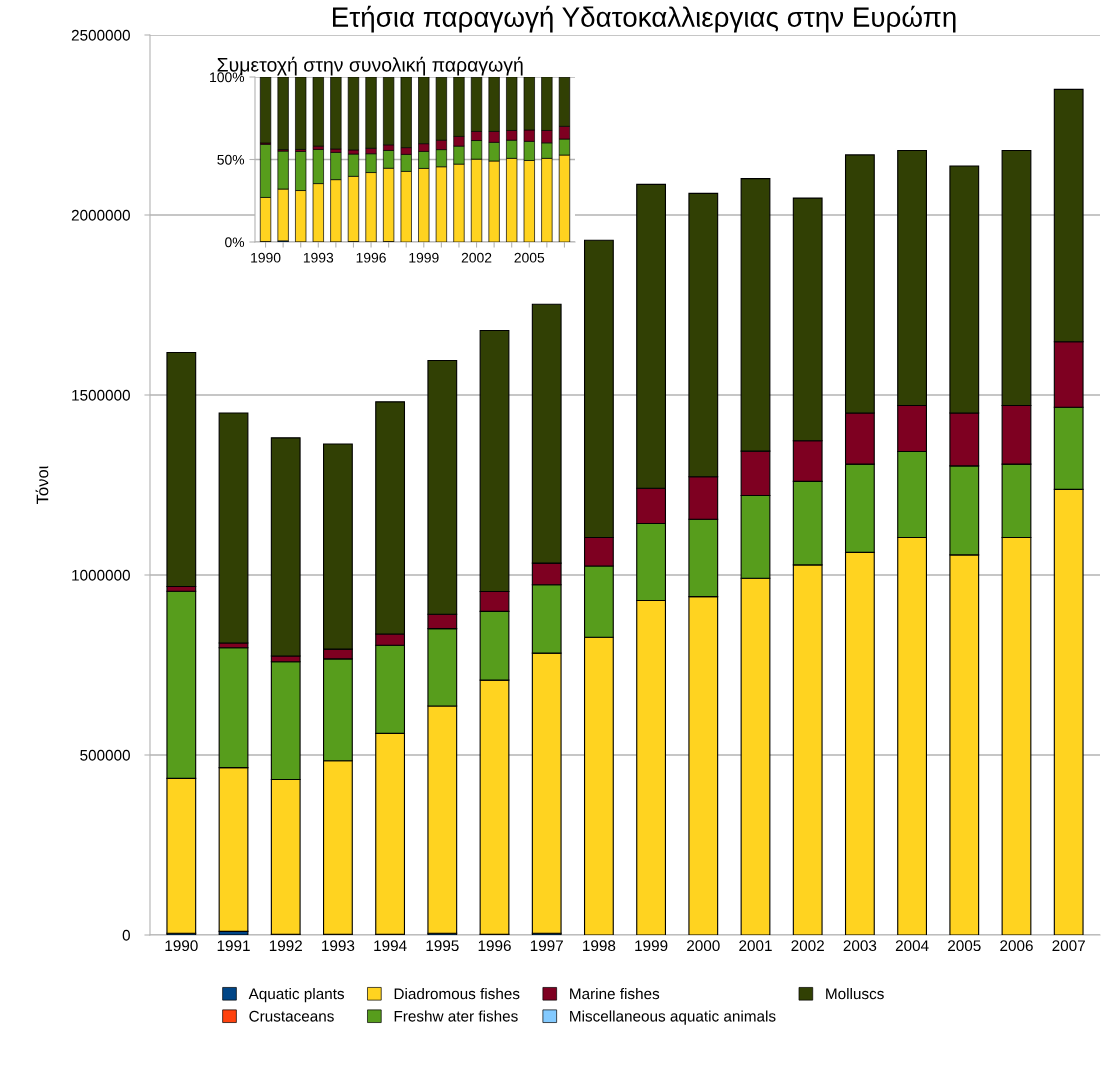  I want to click on legend-label: Molluscs, so click(855, 993).